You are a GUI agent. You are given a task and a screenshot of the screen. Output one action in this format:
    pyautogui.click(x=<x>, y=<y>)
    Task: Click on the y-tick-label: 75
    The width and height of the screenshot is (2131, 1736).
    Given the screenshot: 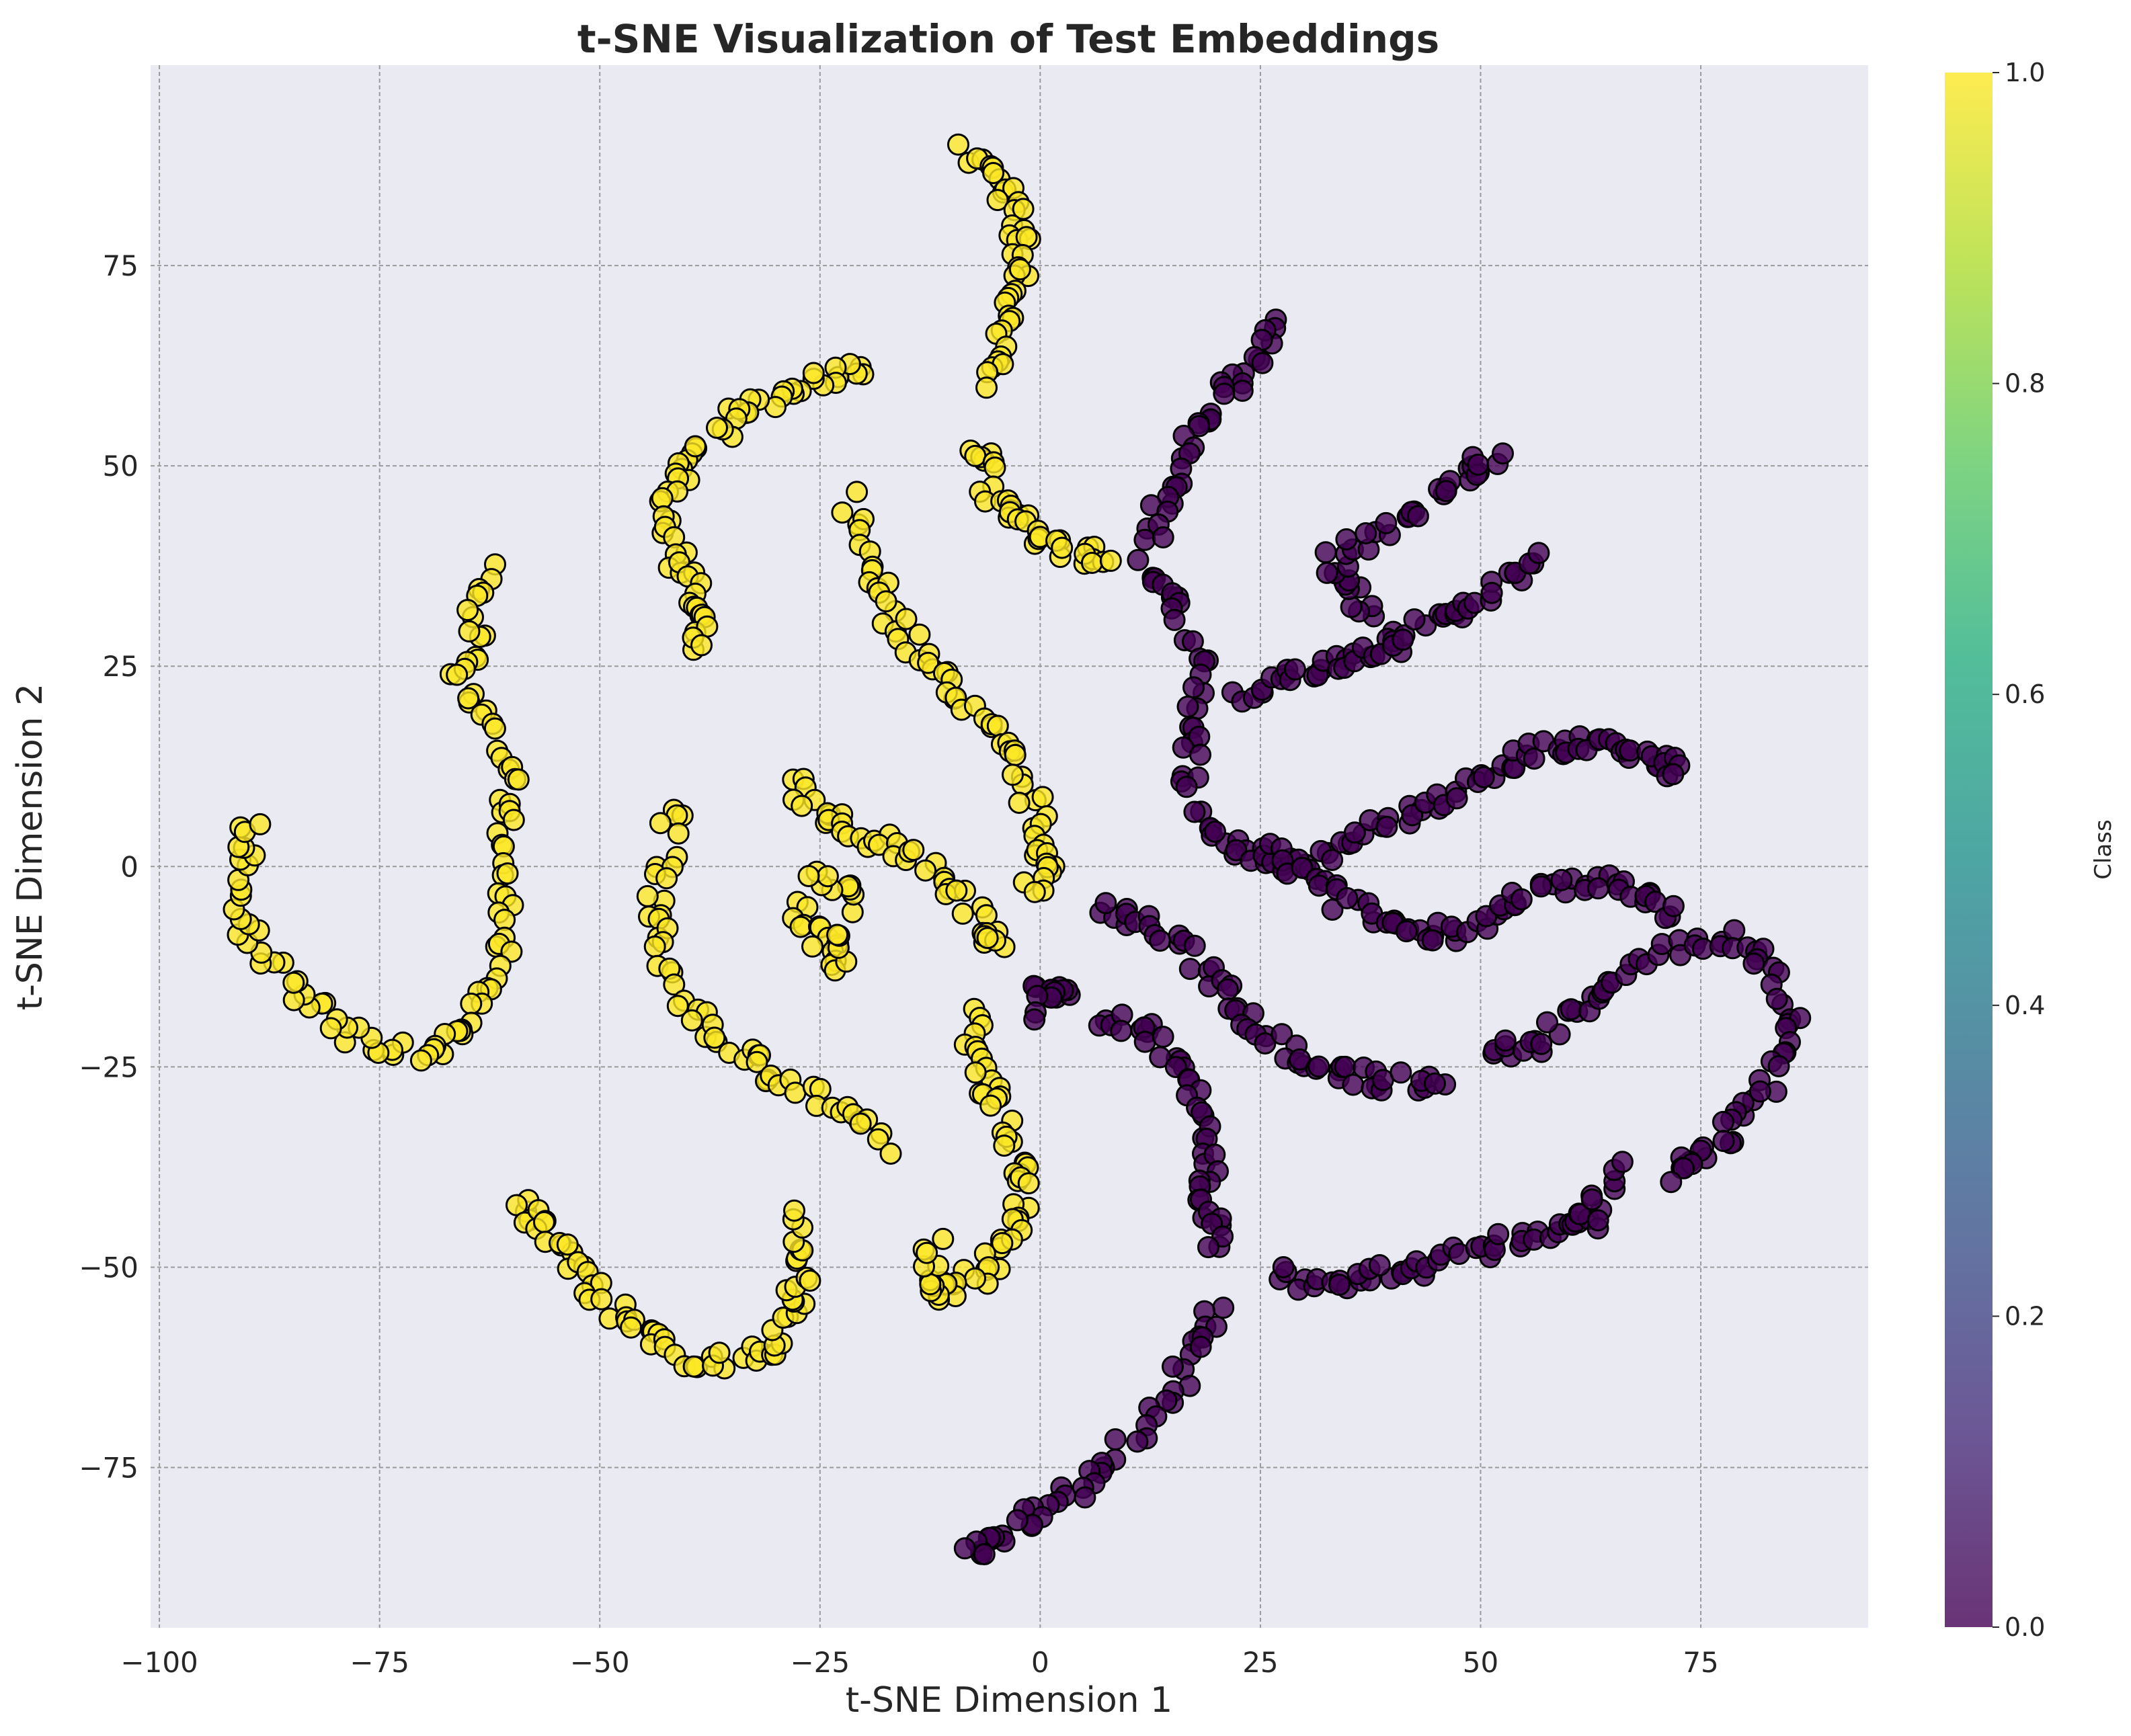 What is the action you would take?
    pyautogui.click(x=120, y=265)
    